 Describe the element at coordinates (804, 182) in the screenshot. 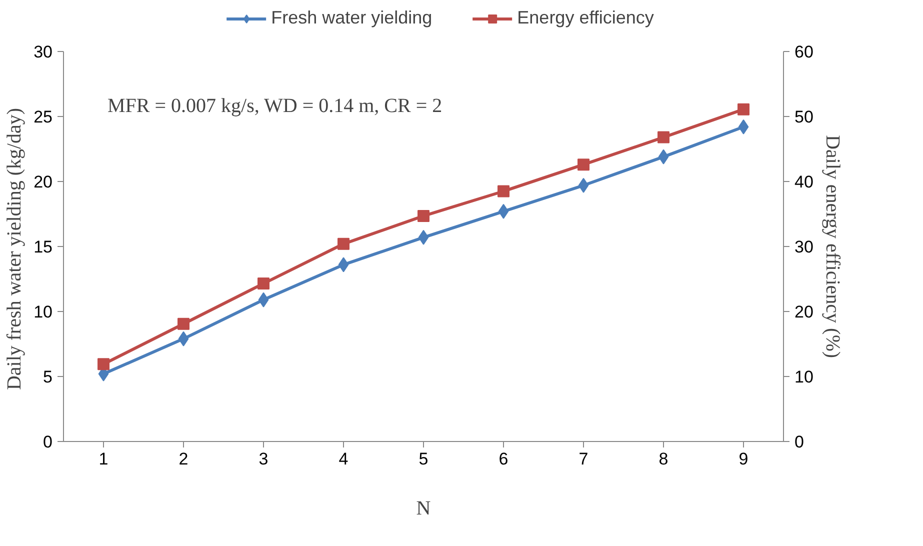

I see `y2-tick-label: 40` at that location.